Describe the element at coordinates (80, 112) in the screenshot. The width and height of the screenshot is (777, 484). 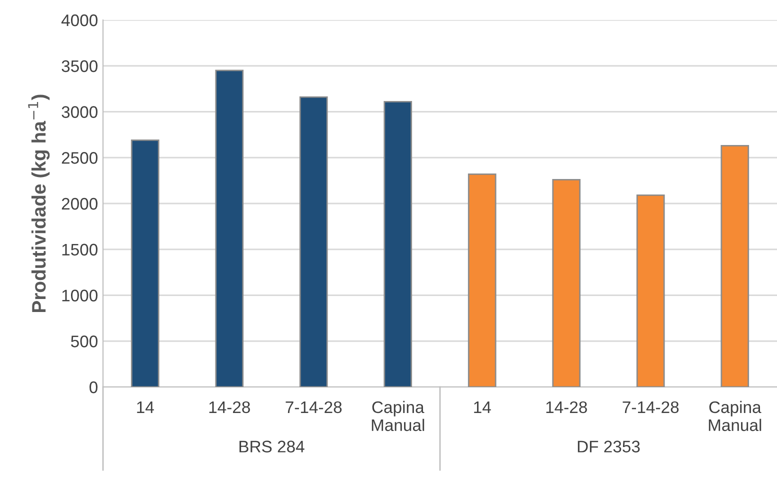
I see `y-tick-label: 3000` at that location.